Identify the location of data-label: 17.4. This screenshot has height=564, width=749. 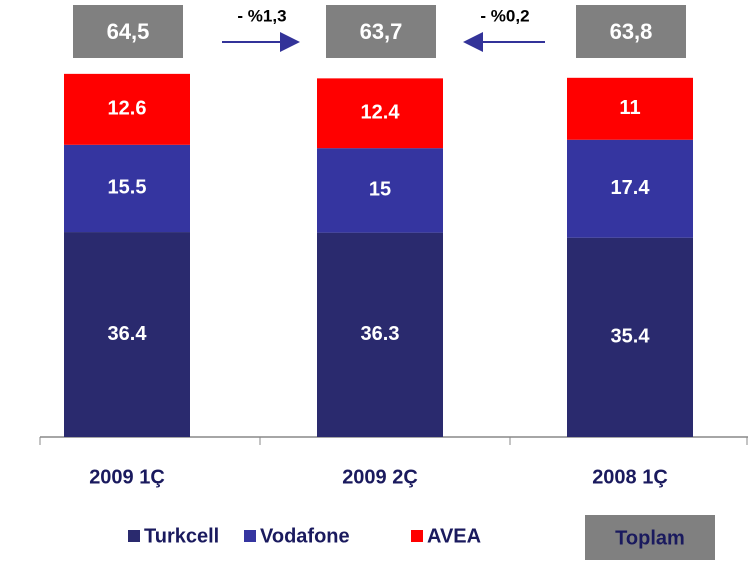
(631, 188).